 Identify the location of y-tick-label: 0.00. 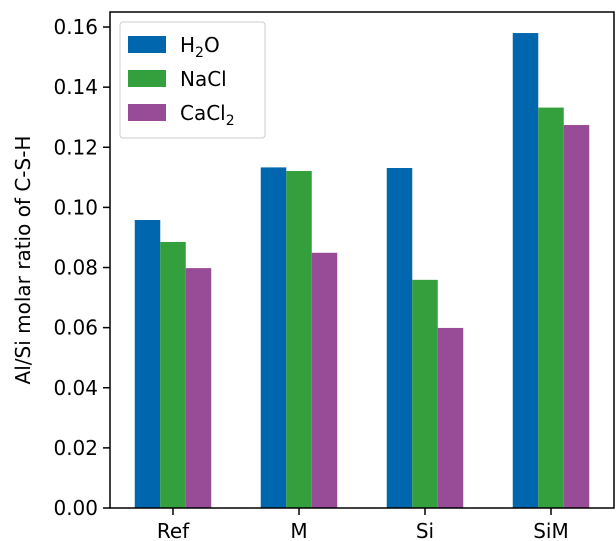
(75, 508).